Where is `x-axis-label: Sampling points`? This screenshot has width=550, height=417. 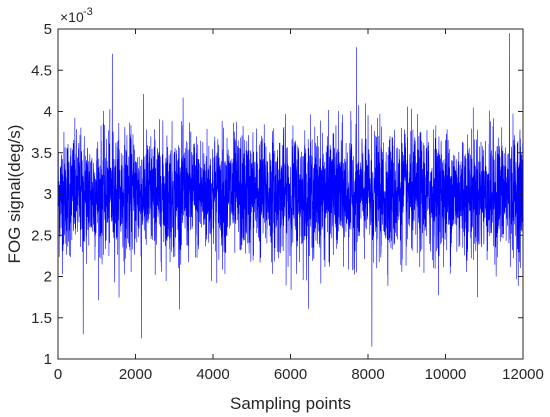
x-axis-label: Sampling points is located at coordinates (290, 403).